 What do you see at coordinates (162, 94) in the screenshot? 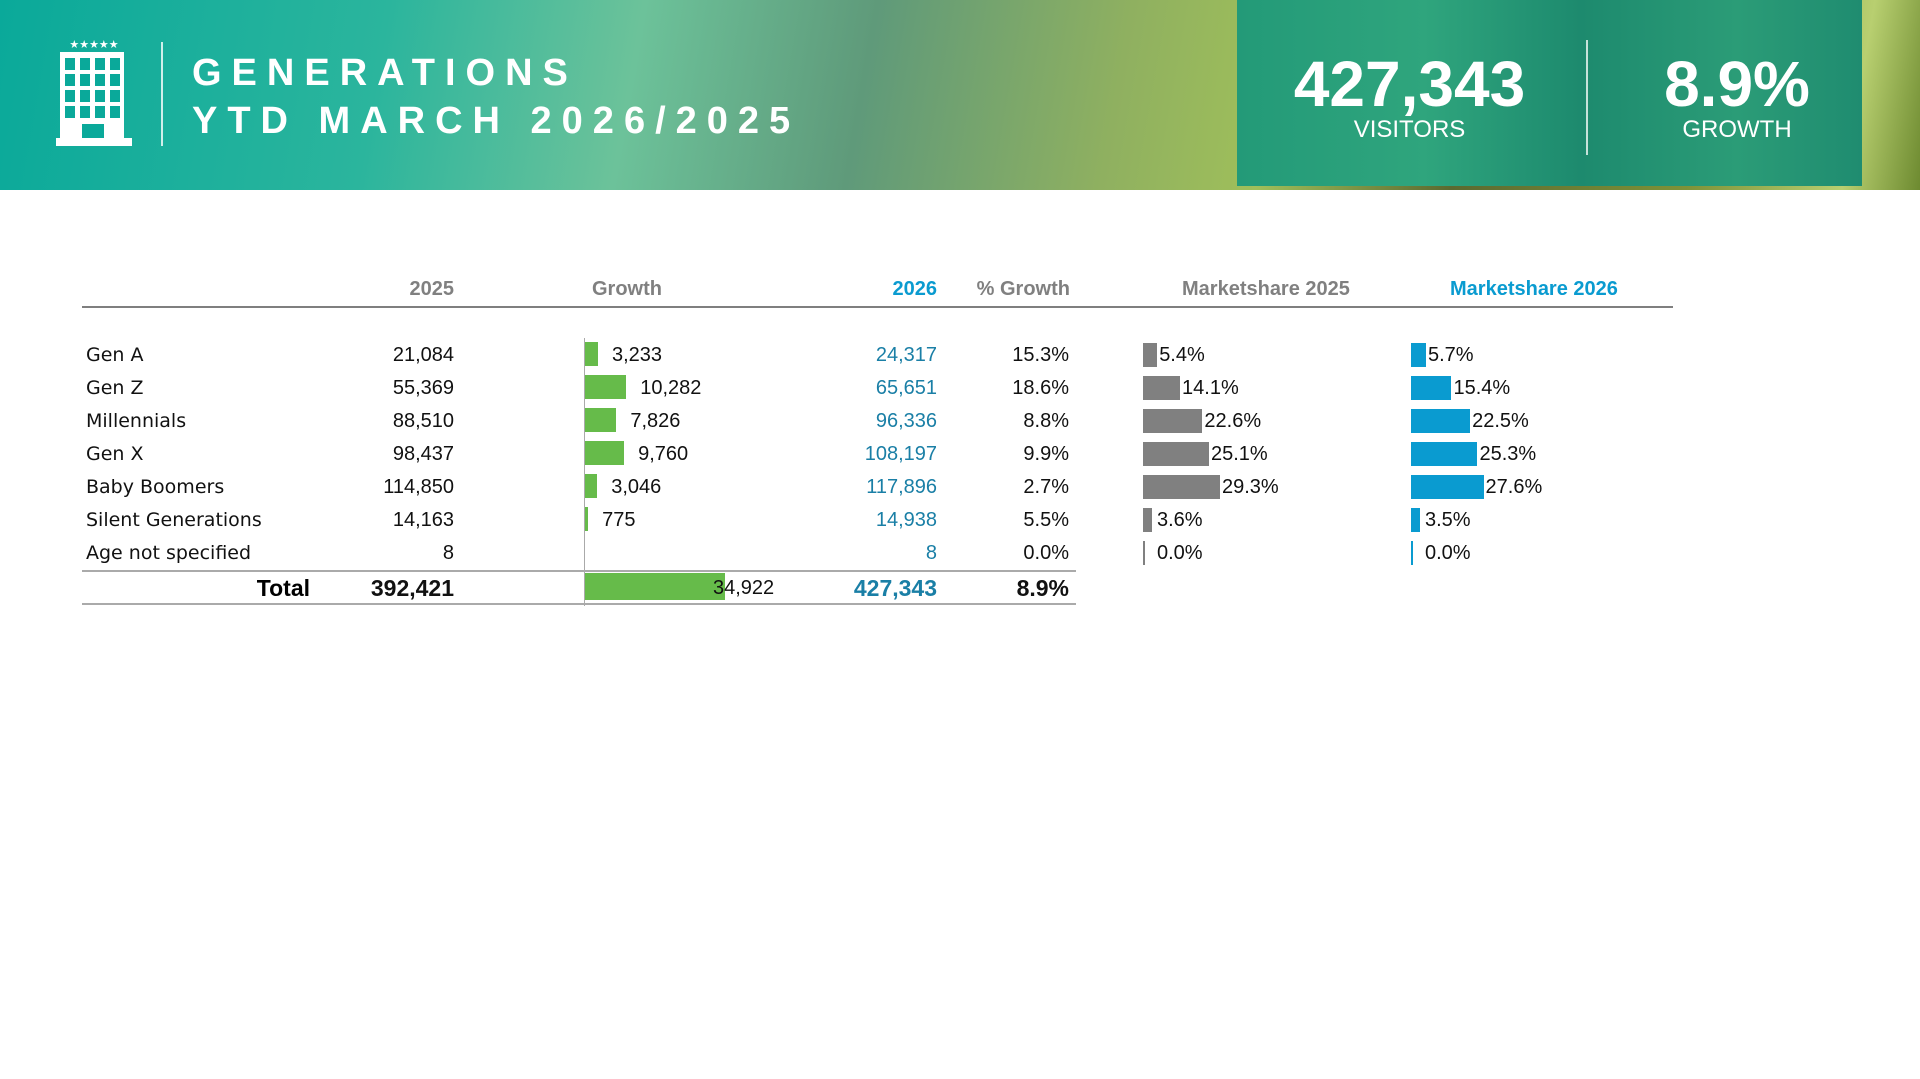
I see `divider` at bounding box center [162, 94].